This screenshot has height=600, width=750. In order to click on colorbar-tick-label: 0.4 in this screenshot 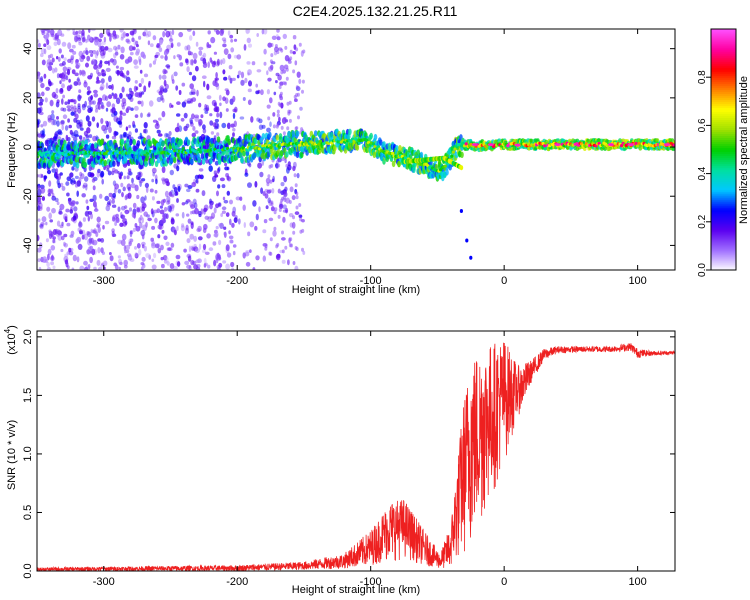, I will do `click(702, 173)`.